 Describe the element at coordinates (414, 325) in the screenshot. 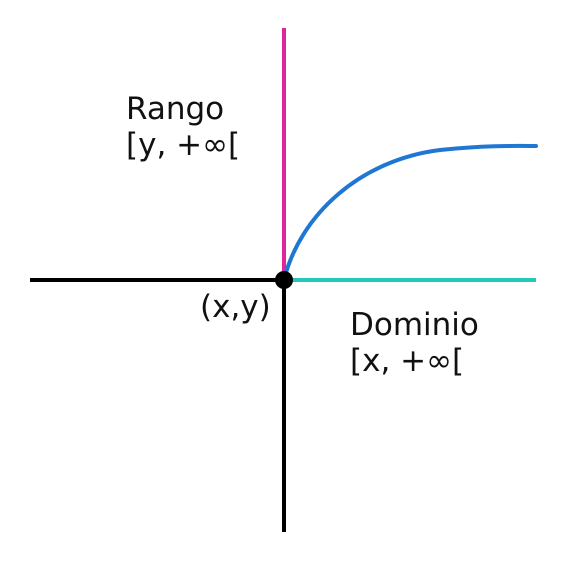

I see `domain-title: Dominio` at that location.